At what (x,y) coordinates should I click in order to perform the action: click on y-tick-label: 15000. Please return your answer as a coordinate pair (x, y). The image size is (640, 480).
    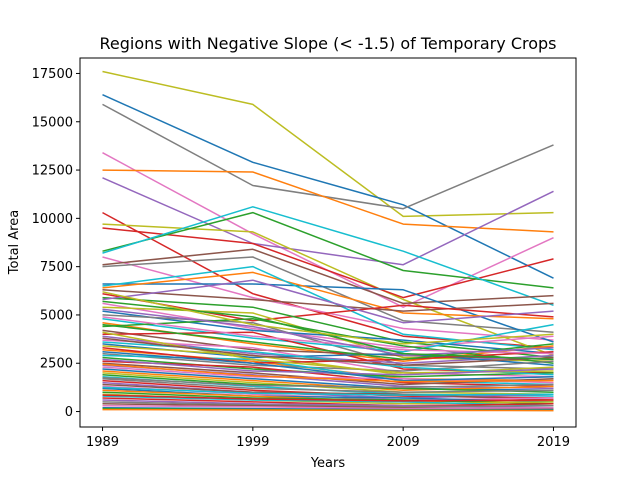
    Looking at the image, I should click on (52, 122).